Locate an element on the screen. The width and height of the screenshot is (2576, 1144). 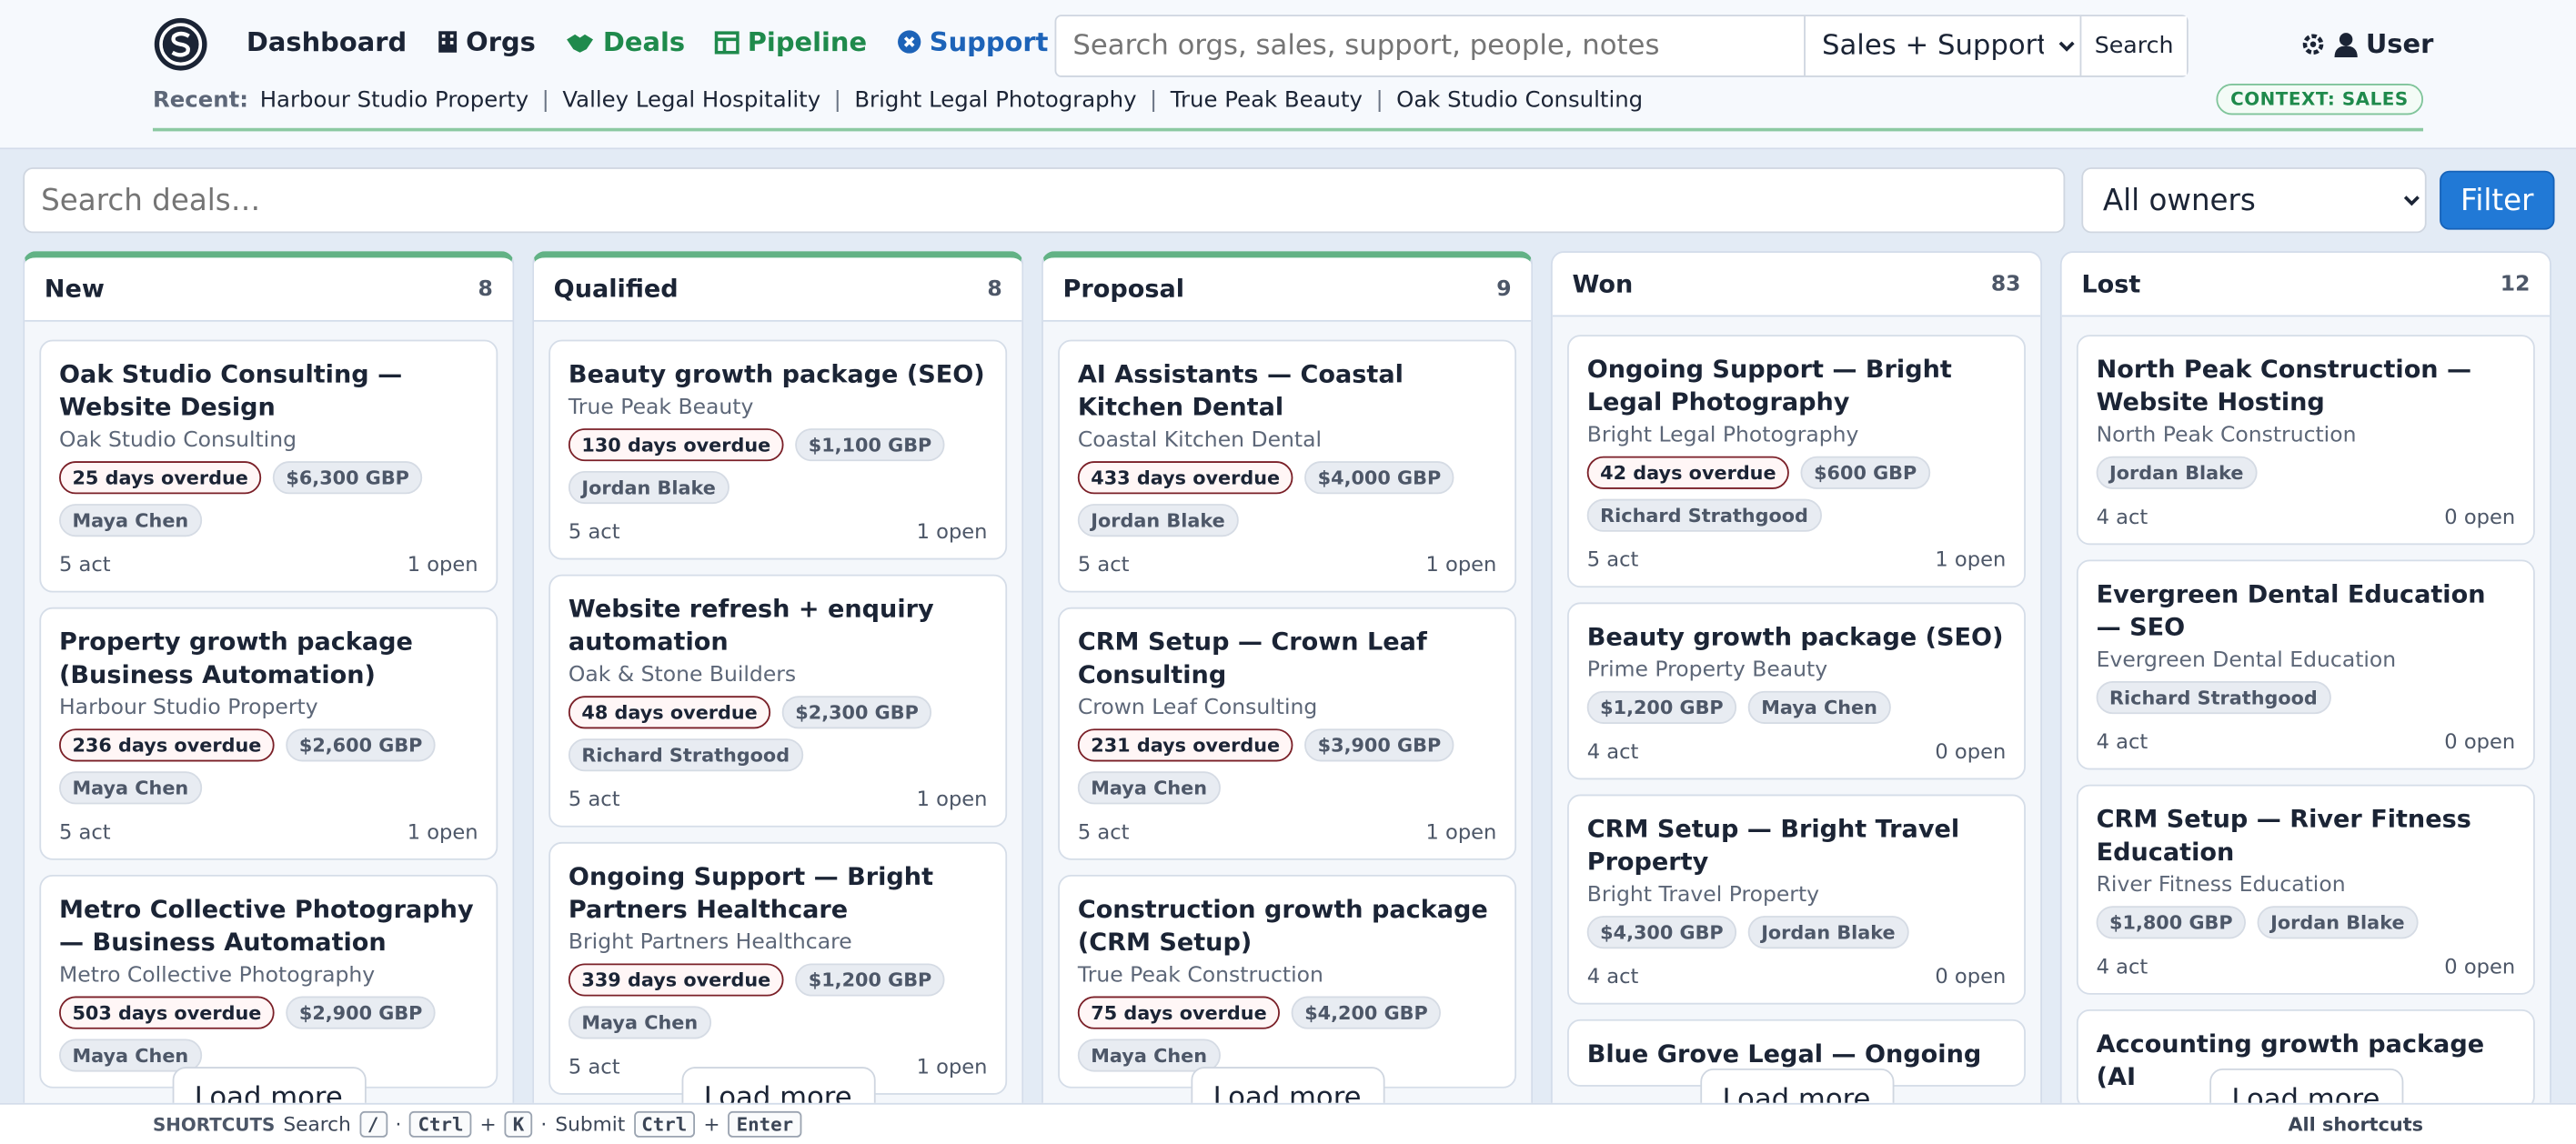
recent-link: Oak Studio Consulting is located at coordinates (1520, 100).